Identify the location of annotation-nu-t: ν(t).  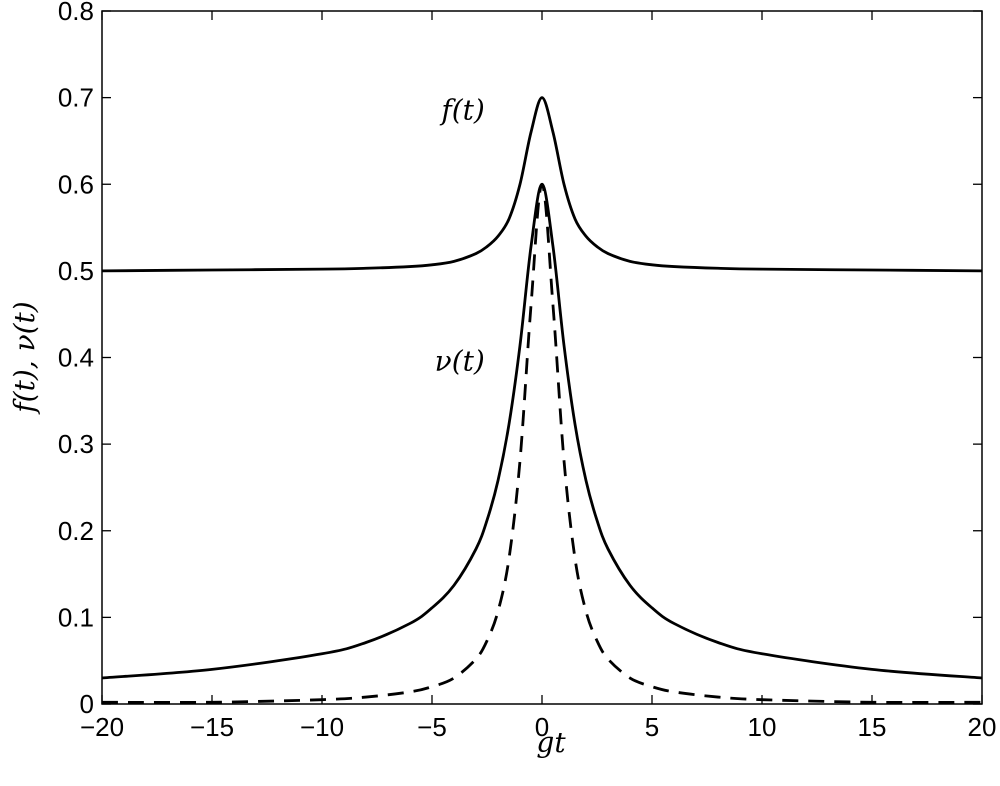
(460, 360).